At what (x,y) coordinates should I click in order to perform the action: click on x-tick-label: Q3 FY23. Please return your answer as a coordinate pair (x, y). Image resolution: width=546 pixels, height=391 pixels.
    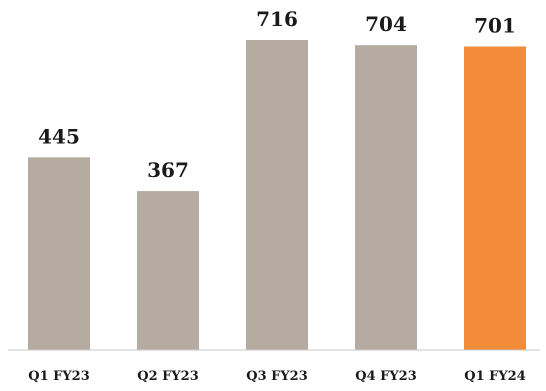
    Looking at the image, I should click on (277, 376).